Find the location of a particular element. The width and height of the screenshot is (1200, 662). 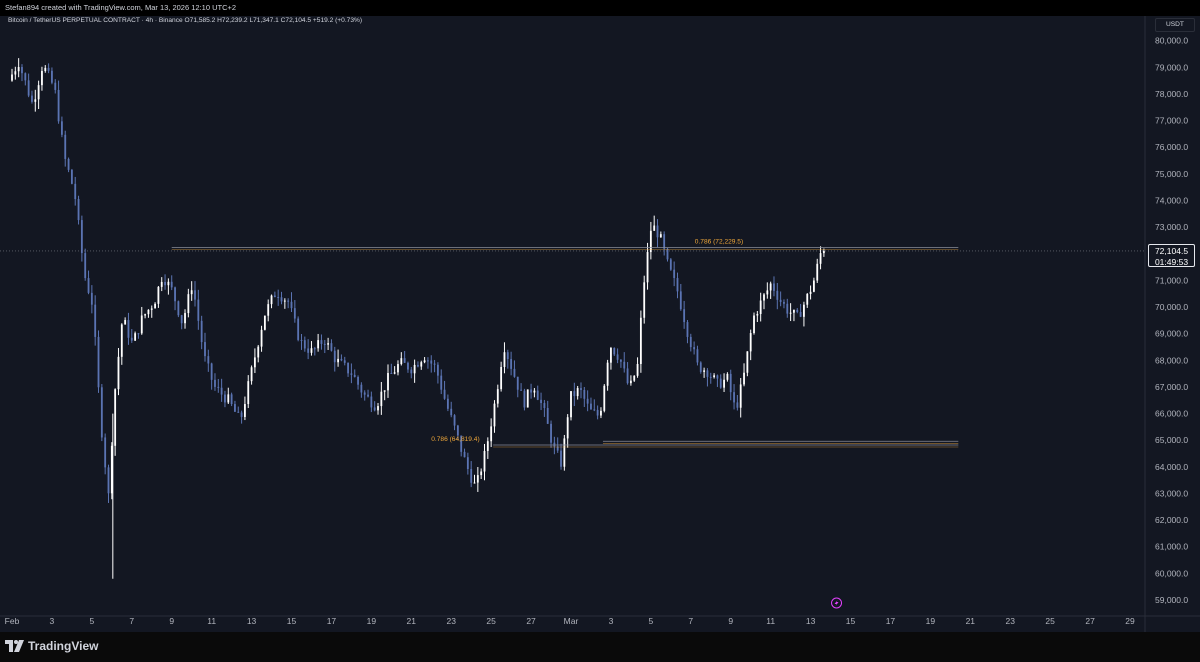

x-tick-label: Feb is located at coordinates (12, 621).